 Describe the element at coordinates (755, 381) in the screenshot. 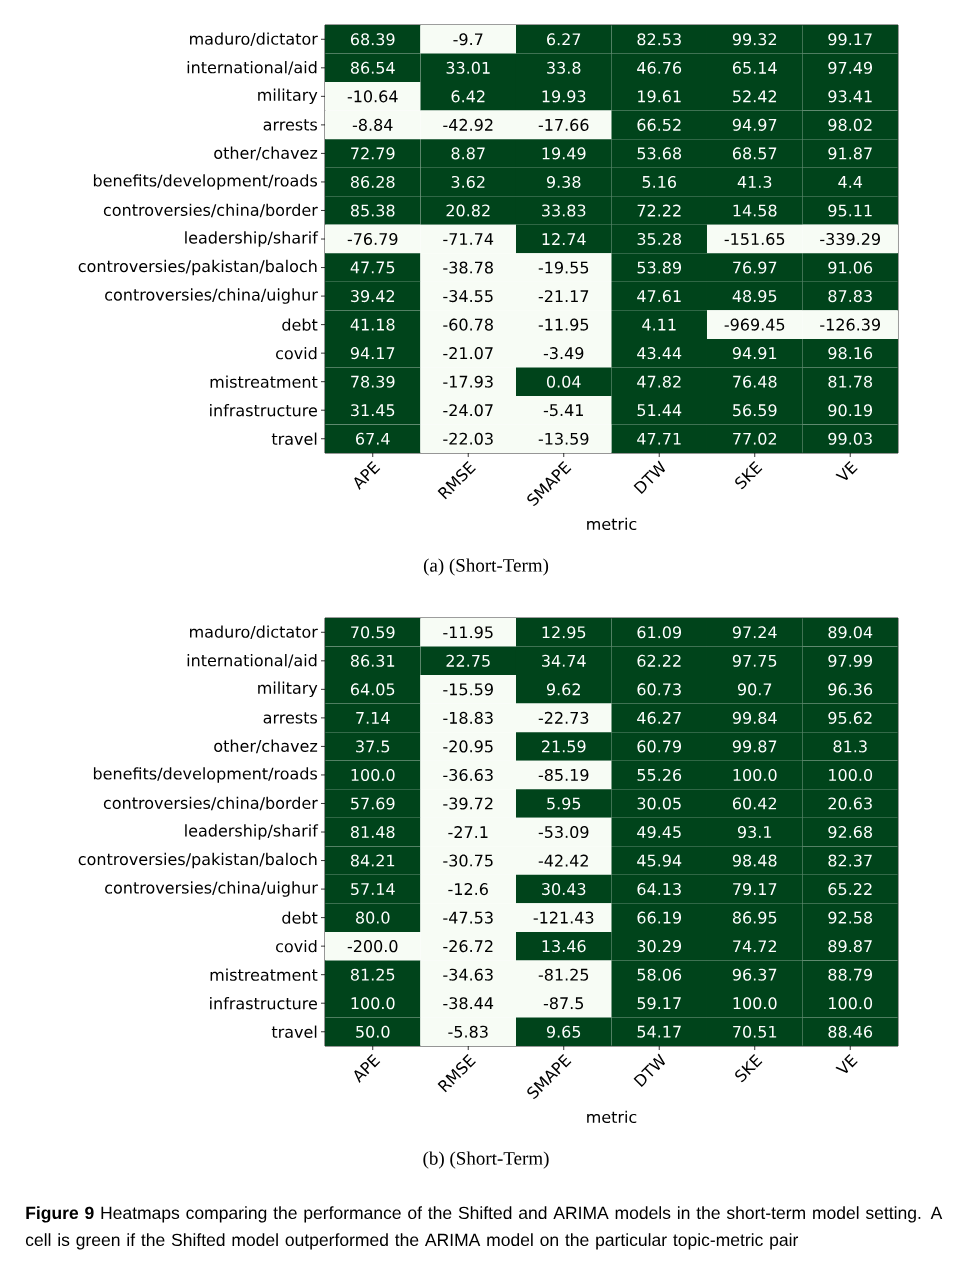

I see `data-label: 76.48` at that location.